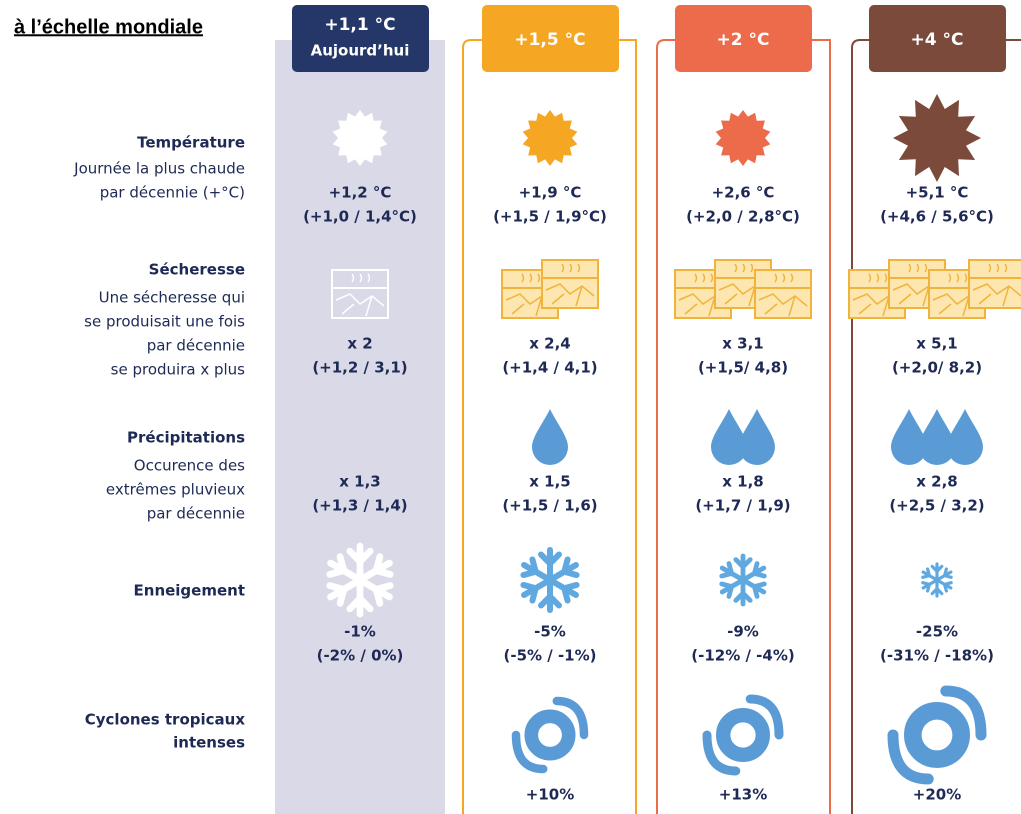 This screenshot has height=814, width=1021. I want to click on value: (+1,5 / 1,9°C), so click(550, 217).